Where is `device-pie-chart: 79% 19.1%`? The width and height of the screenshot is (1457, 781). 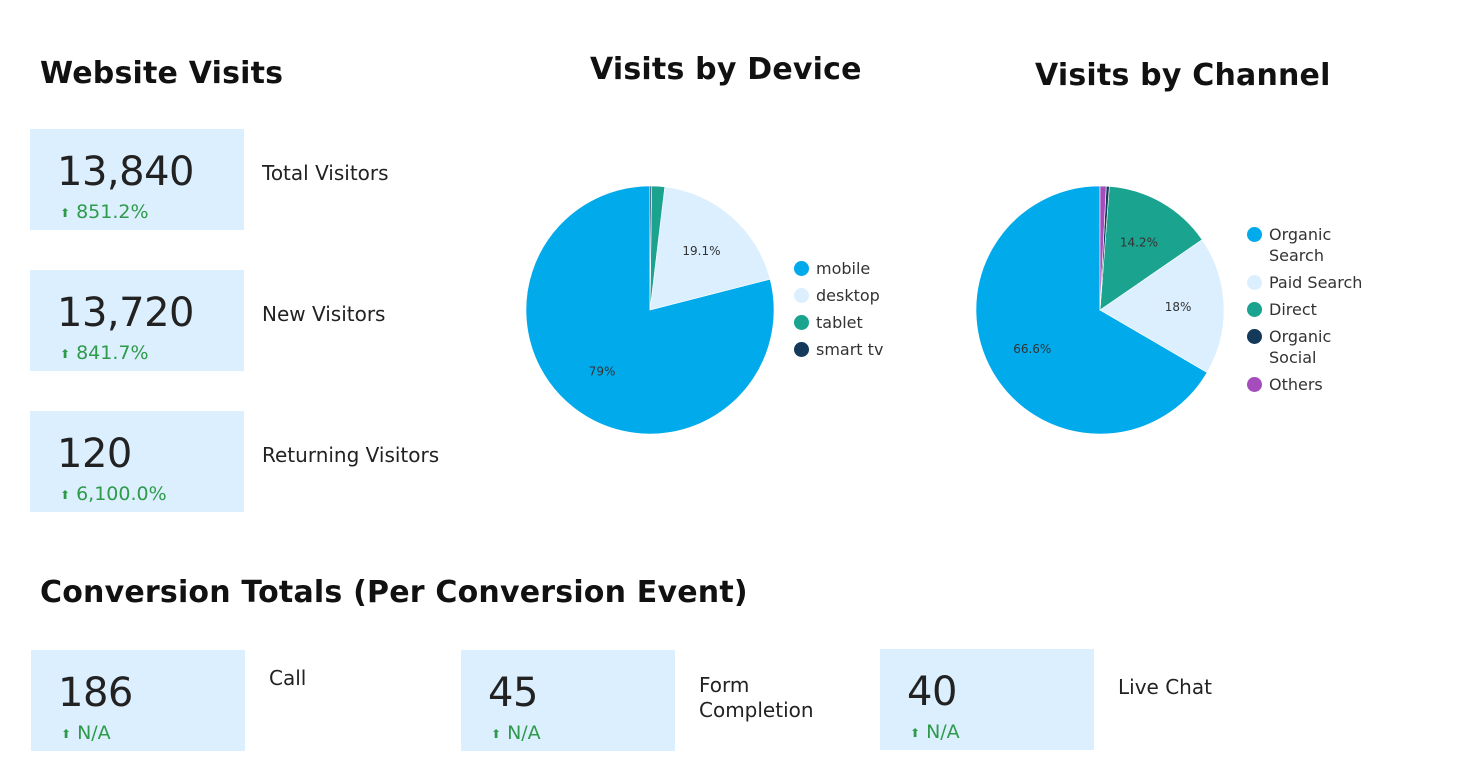
device-pie-chart: 79% 19.1% is located at coordinates (650, 310).